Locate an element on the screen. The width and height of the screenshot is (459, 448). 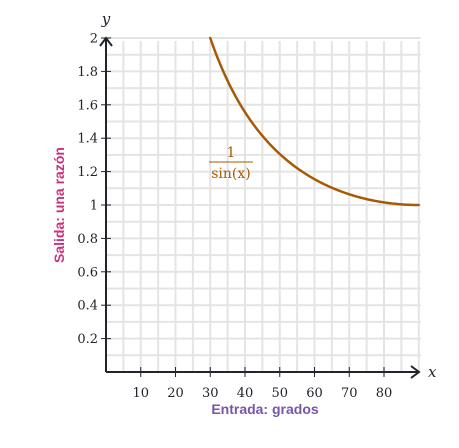
y-tick-label: 0.2 is located at coordinates (87, 339).